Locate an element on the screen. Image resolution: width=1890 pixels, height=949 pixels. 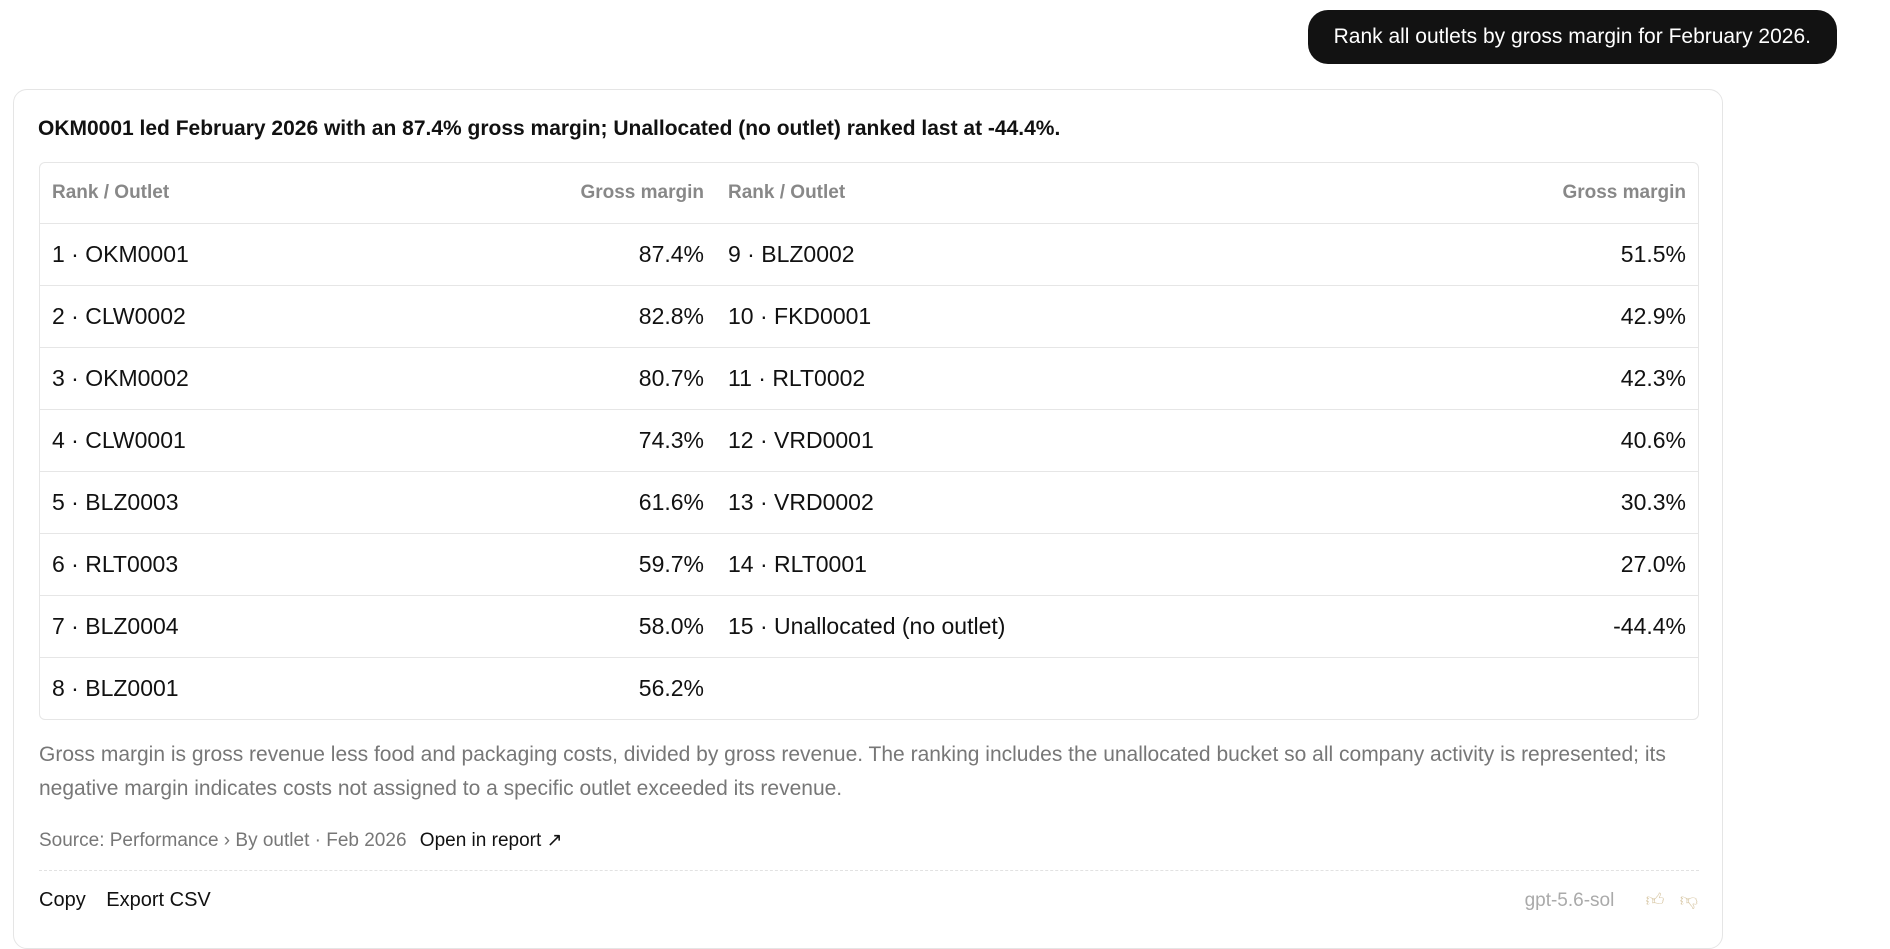
outlet-cell: 5 · BLZ0003 is located at coordinates (190, 503).